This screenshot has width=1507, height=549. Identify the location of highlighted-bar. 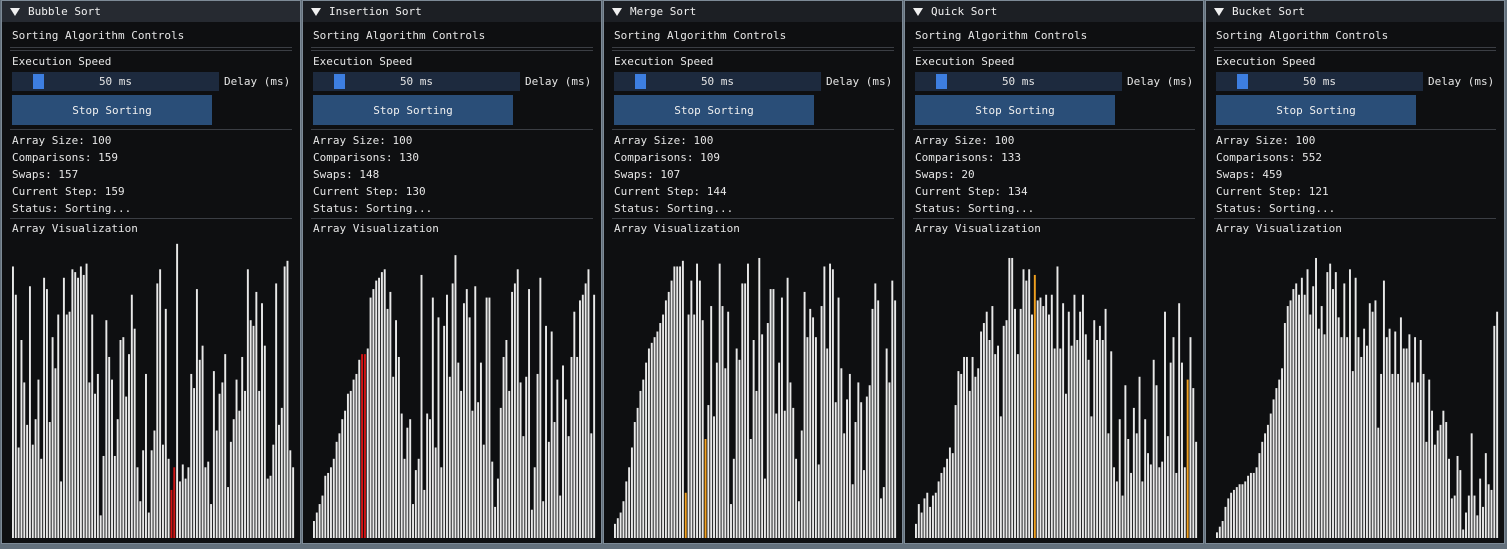
(174, 502).